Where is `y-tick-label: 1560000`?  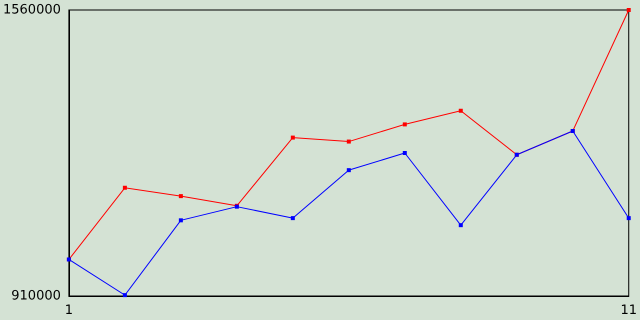
y-tick-label: 1560000 is located at coordinates (31, 10).